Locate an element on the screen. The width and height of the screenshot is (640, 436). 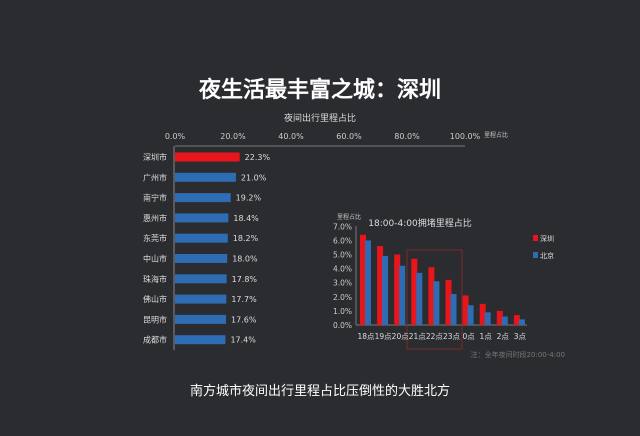
category-label: 南宁市 is located at coordinates (155, 198).